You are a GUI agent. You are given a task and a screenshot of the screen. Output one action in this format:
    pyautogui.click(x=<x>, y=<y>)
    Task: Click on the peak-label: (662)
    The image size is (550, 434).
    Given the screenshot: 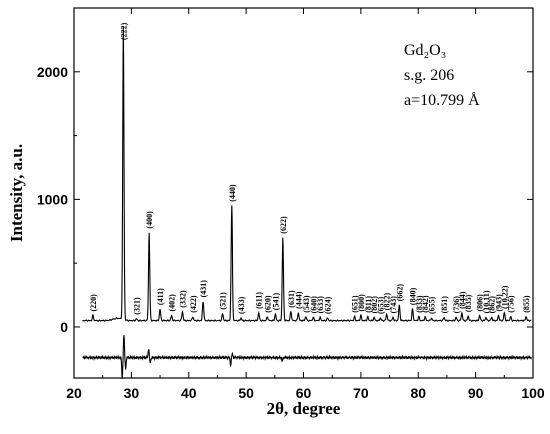 What is the action you would take?
    pyautogui.click(x=399, y=293)
    